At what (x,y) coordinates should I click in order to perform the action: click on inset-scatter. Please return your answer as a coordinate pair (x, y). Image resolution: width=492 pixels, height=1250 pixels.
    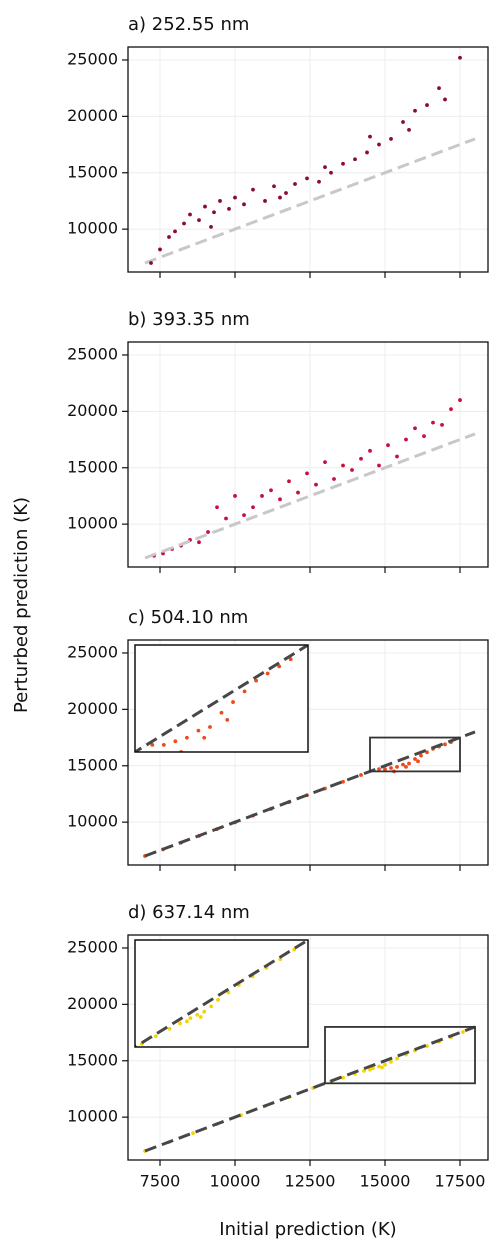
    Looking at the image, I should click on (158, 1033).